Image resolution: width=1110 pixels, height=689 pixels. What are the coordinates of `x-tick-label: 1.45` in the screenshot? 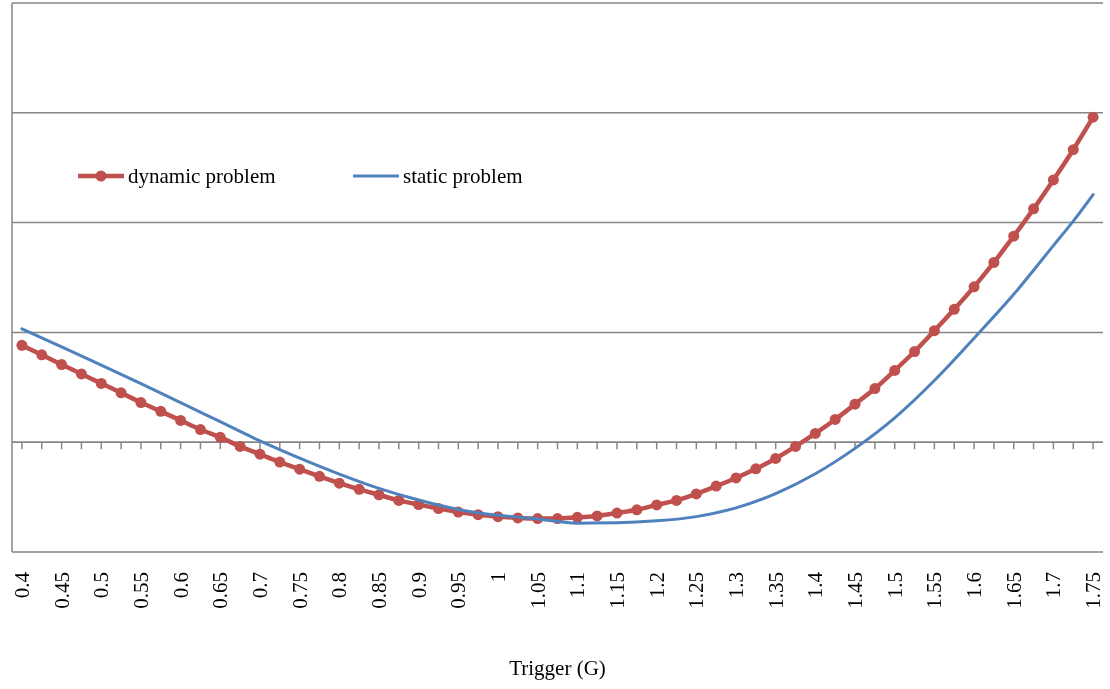 It's located at (855, 590).